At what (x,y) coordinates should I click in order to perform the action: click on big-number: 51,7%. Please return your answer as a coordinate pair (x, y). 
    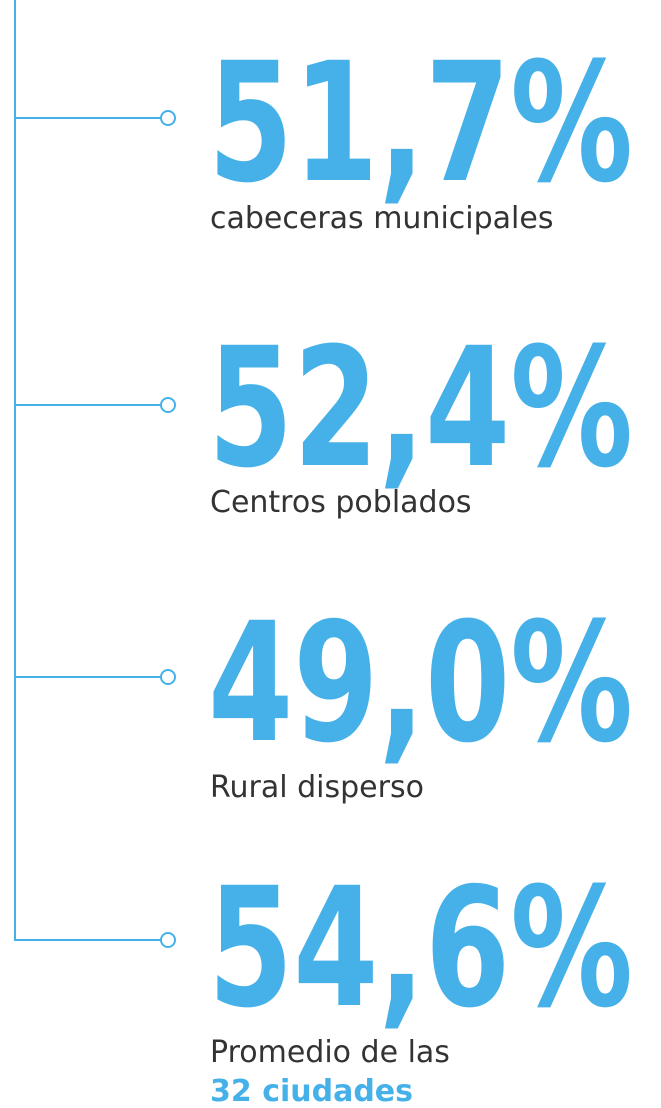
    Looking at the image, I should click on (420, 123).